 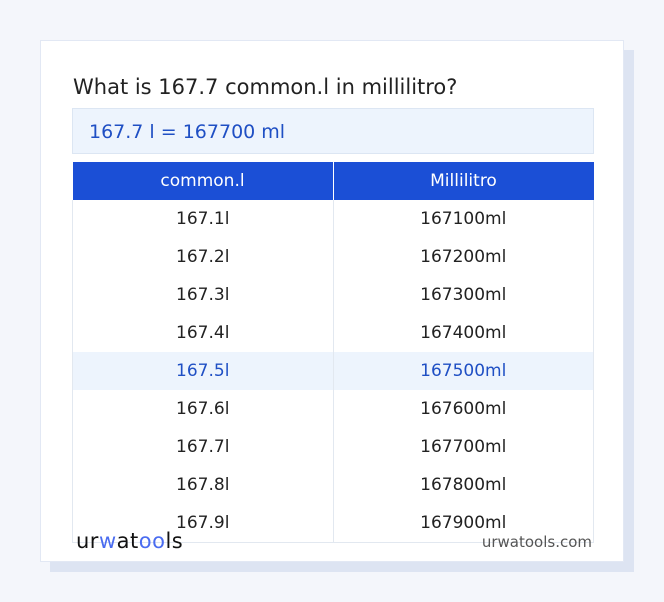 I want to click on table-row: 167.4l 167400ml, so click(x=333, y=333).